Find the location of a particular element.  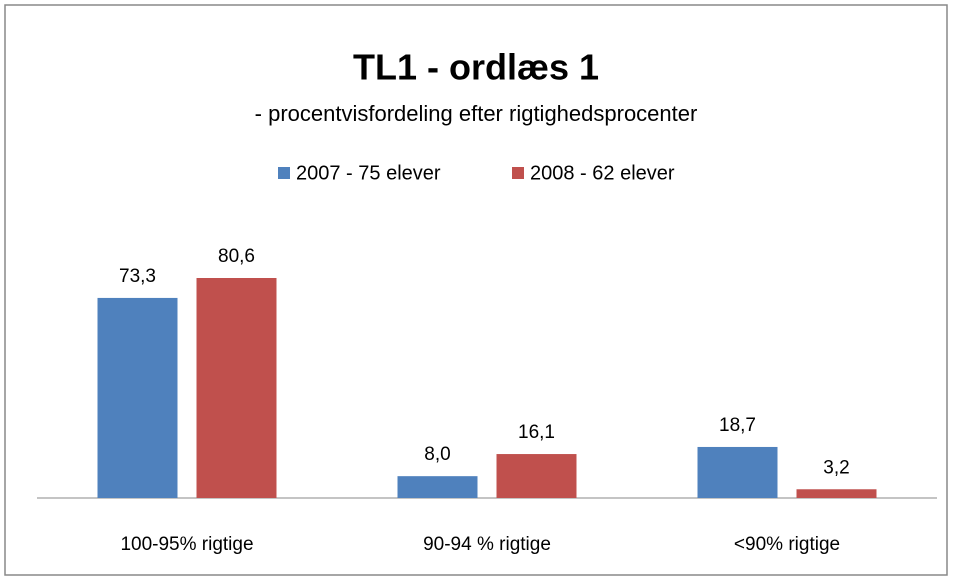

data-label: 73,3 is located at coordinates (137, 276).